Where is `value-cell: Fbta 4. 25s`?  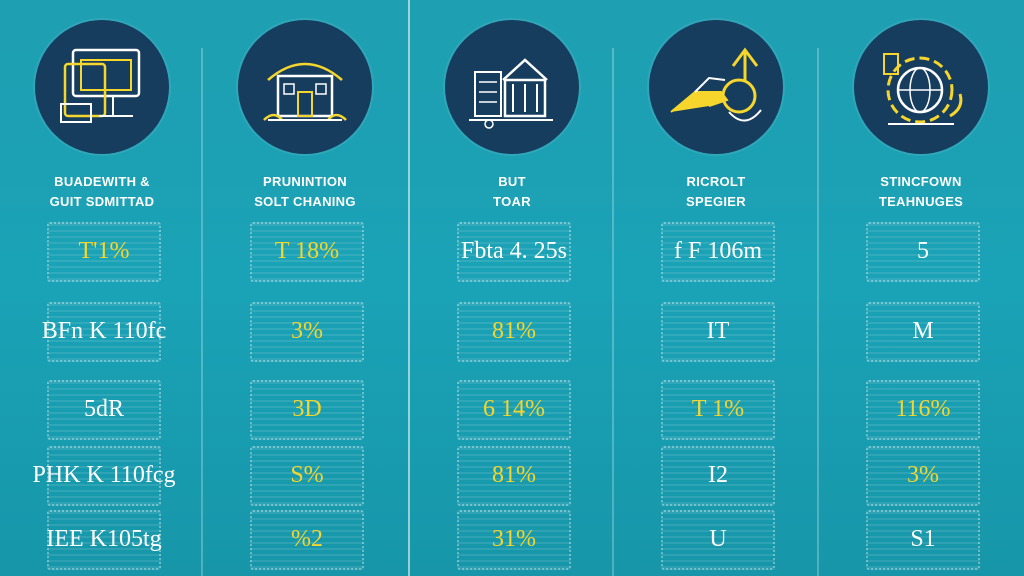 value-cell: Fbta 4. 25s is located at coordinates (514, 252).